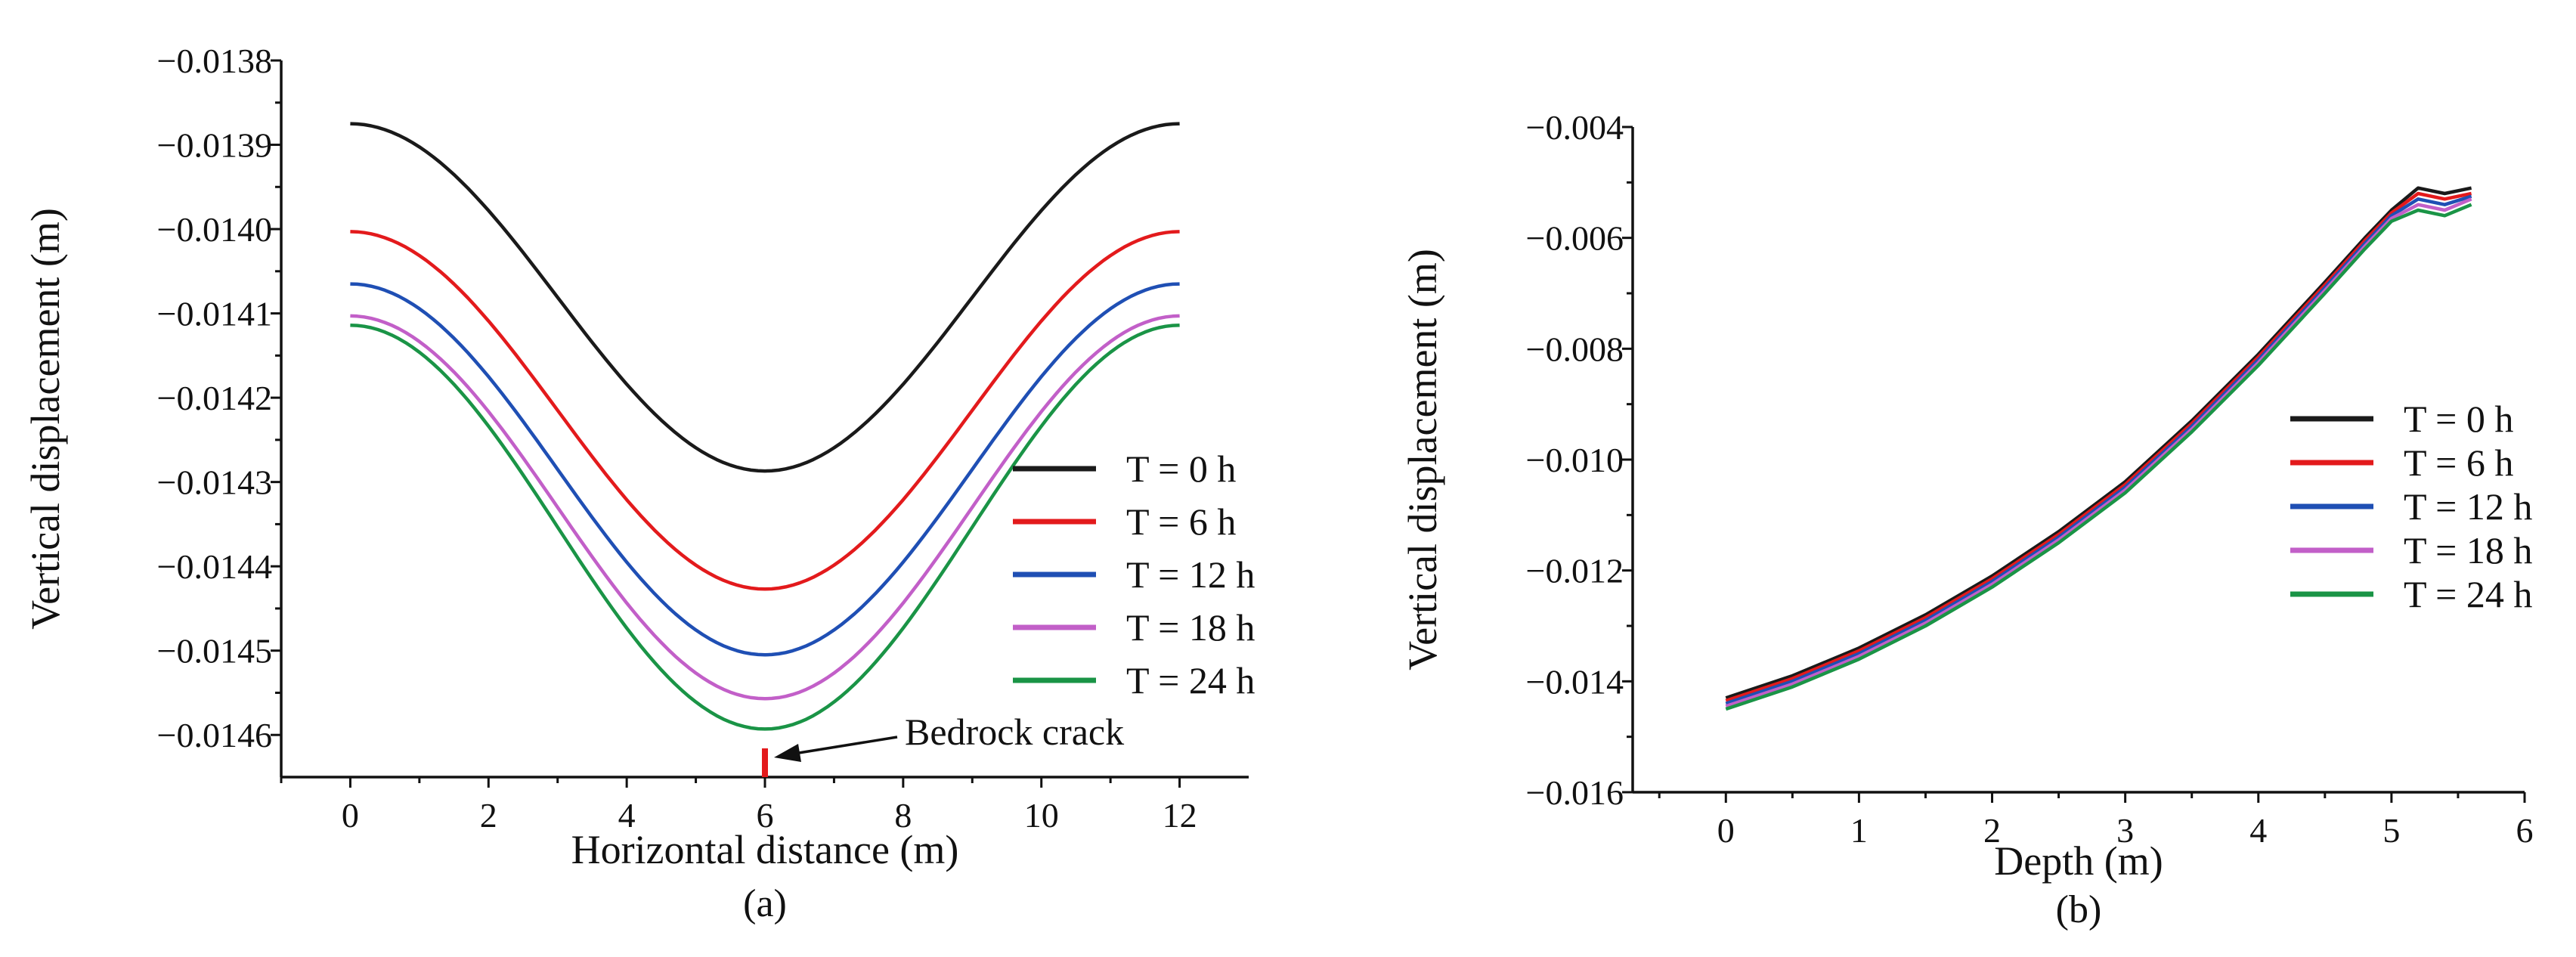 The image size is (2576, 957). I want to click on y-tick-label: −0.0141, so click(214, 314).